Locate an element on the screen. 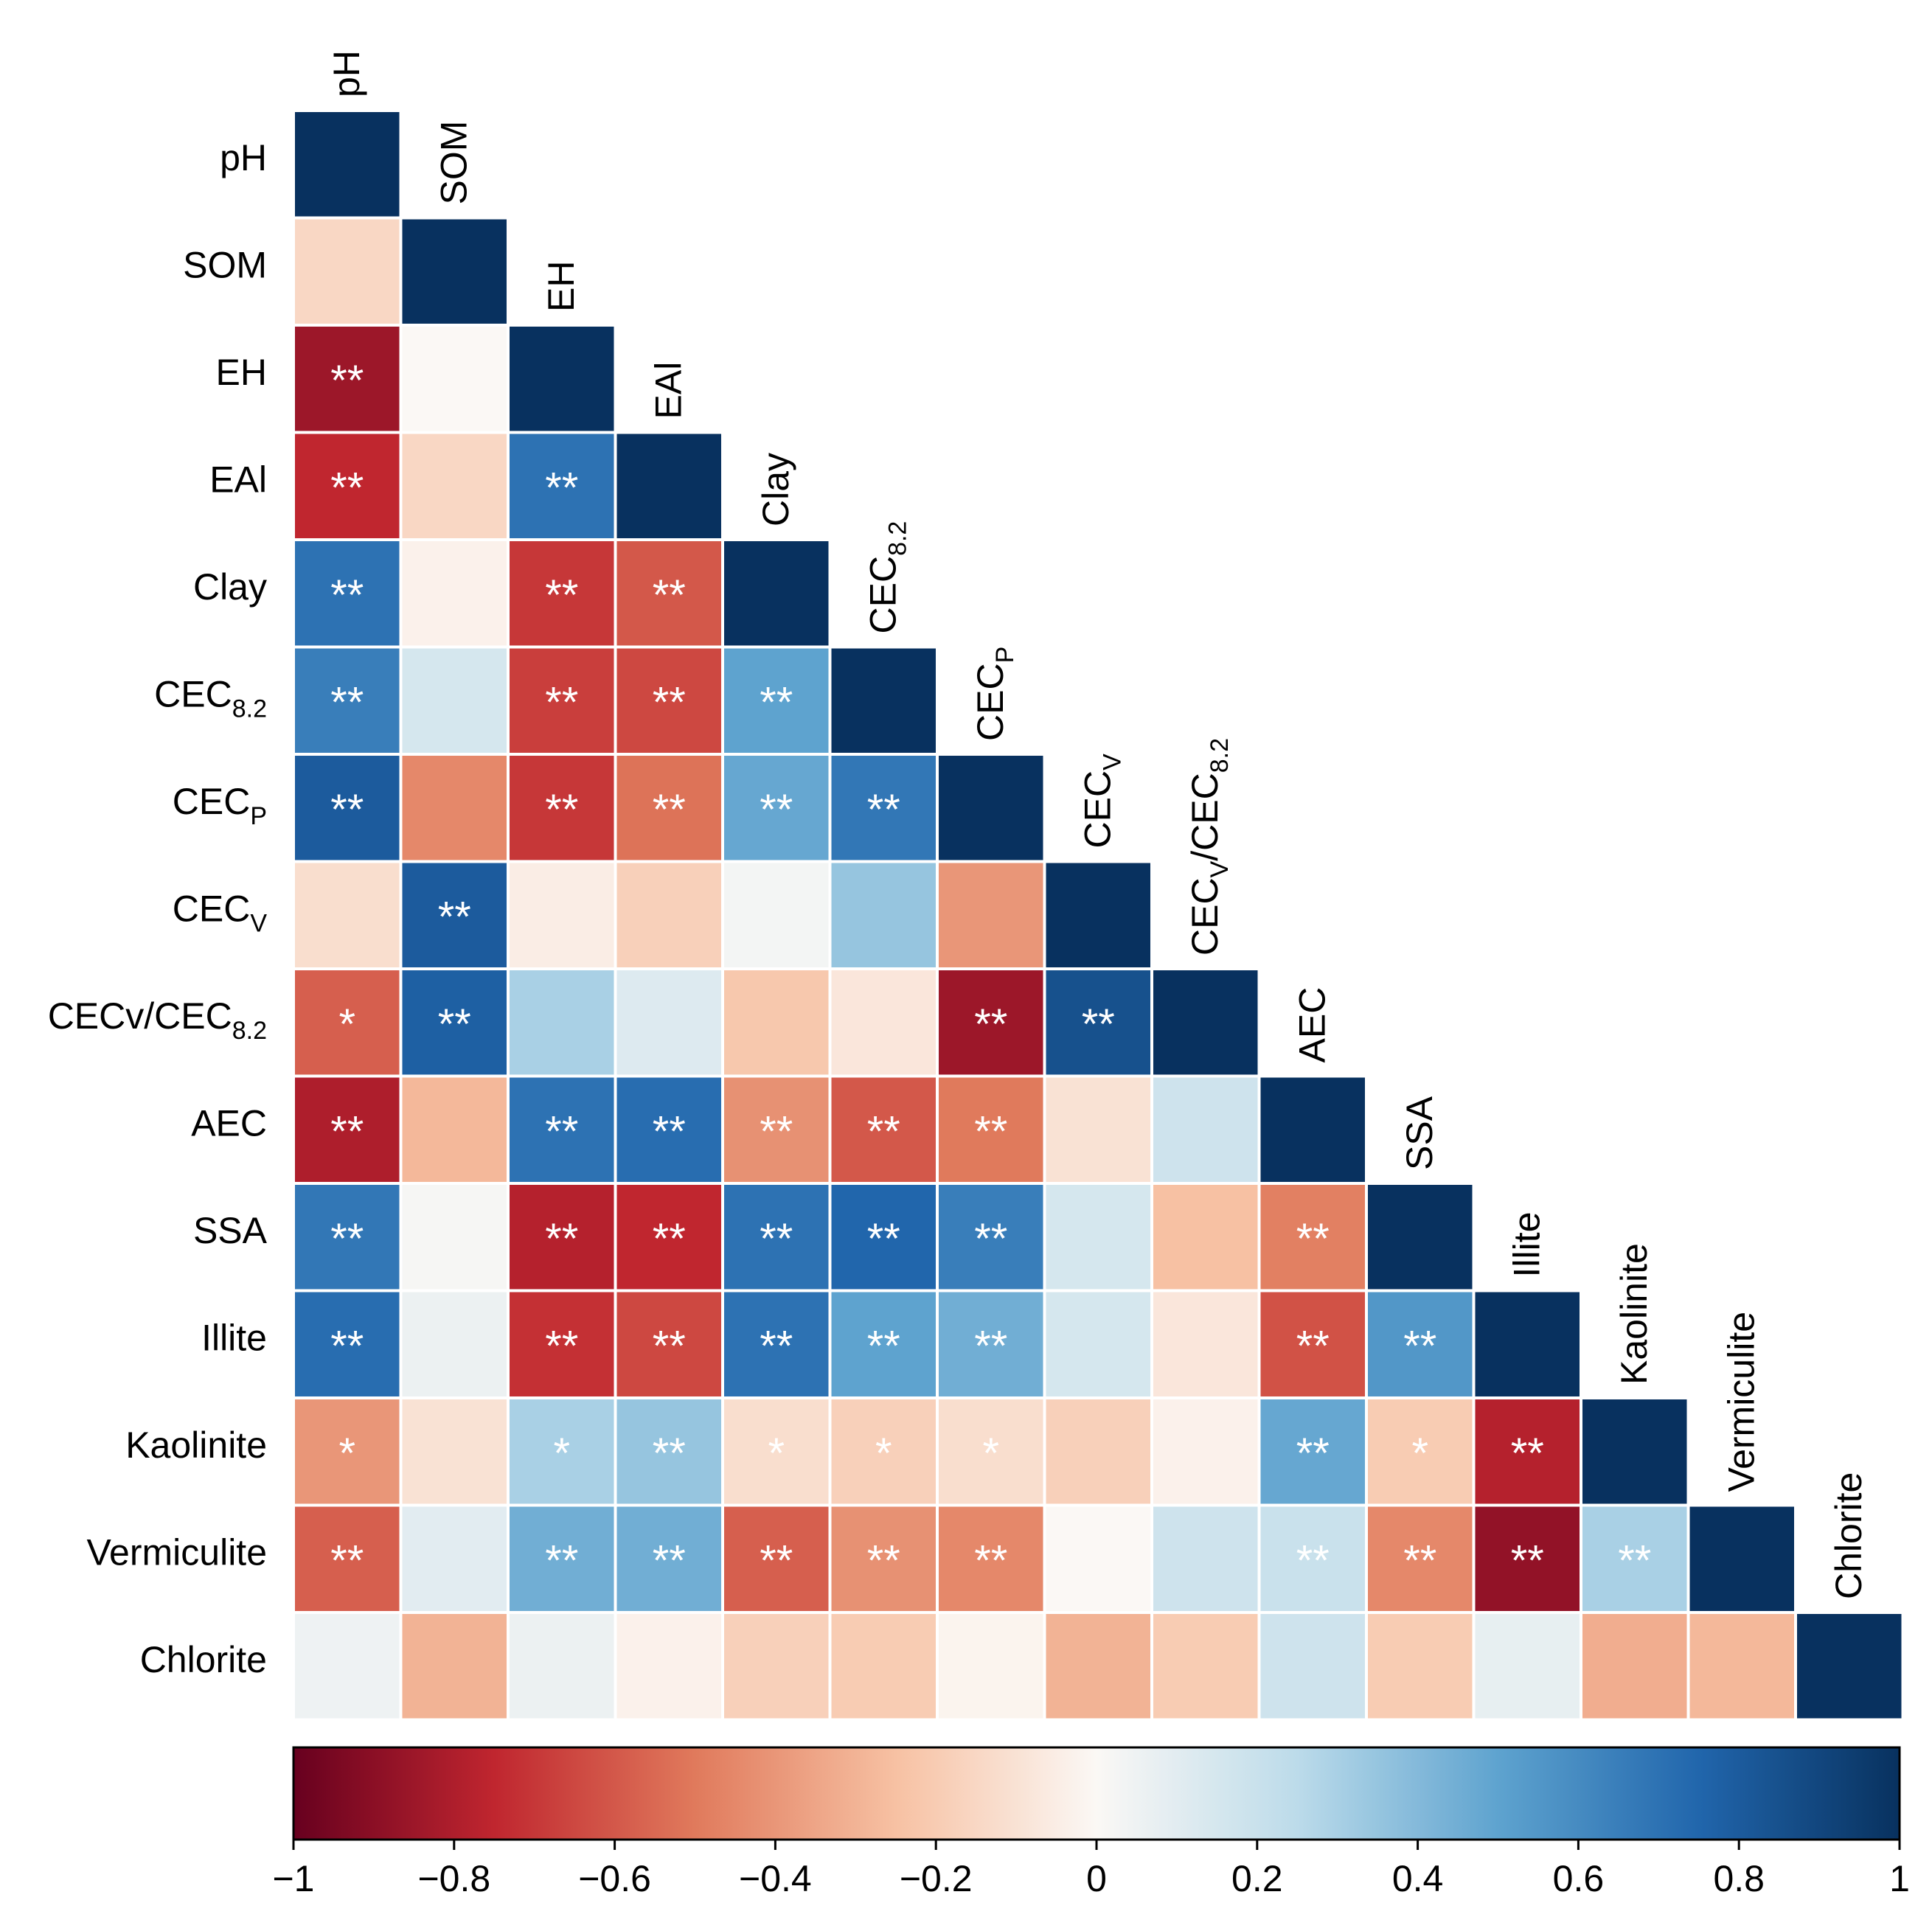 This screenshot has height=1917, width=1932. significance-marker-9-5: ** is located at coordinates (883, 1131).